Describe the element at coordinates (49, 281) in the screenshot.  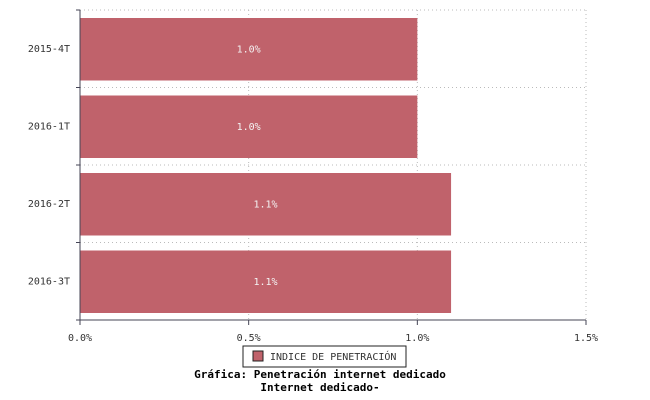
I see `y-tick-label: 2016-3T` at that location.